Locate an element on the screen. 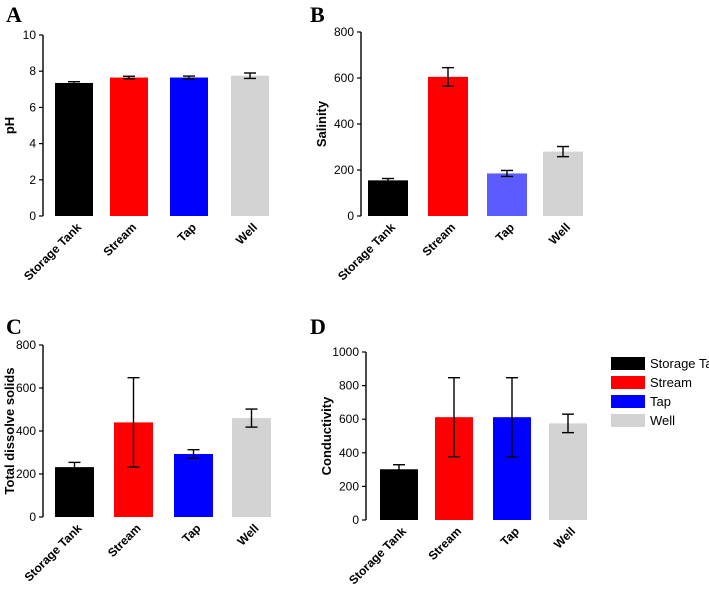 This screenshot has height=592, width=709. panel-b-letter: B is located at coordinates (317, 14).